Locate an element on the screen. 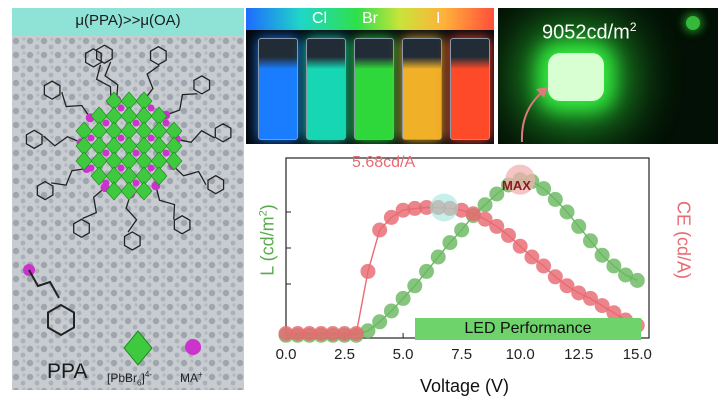 Image resolution: width=728 pixels, height=416 pixels. label-br: Br is located at coordinates (370, 18).